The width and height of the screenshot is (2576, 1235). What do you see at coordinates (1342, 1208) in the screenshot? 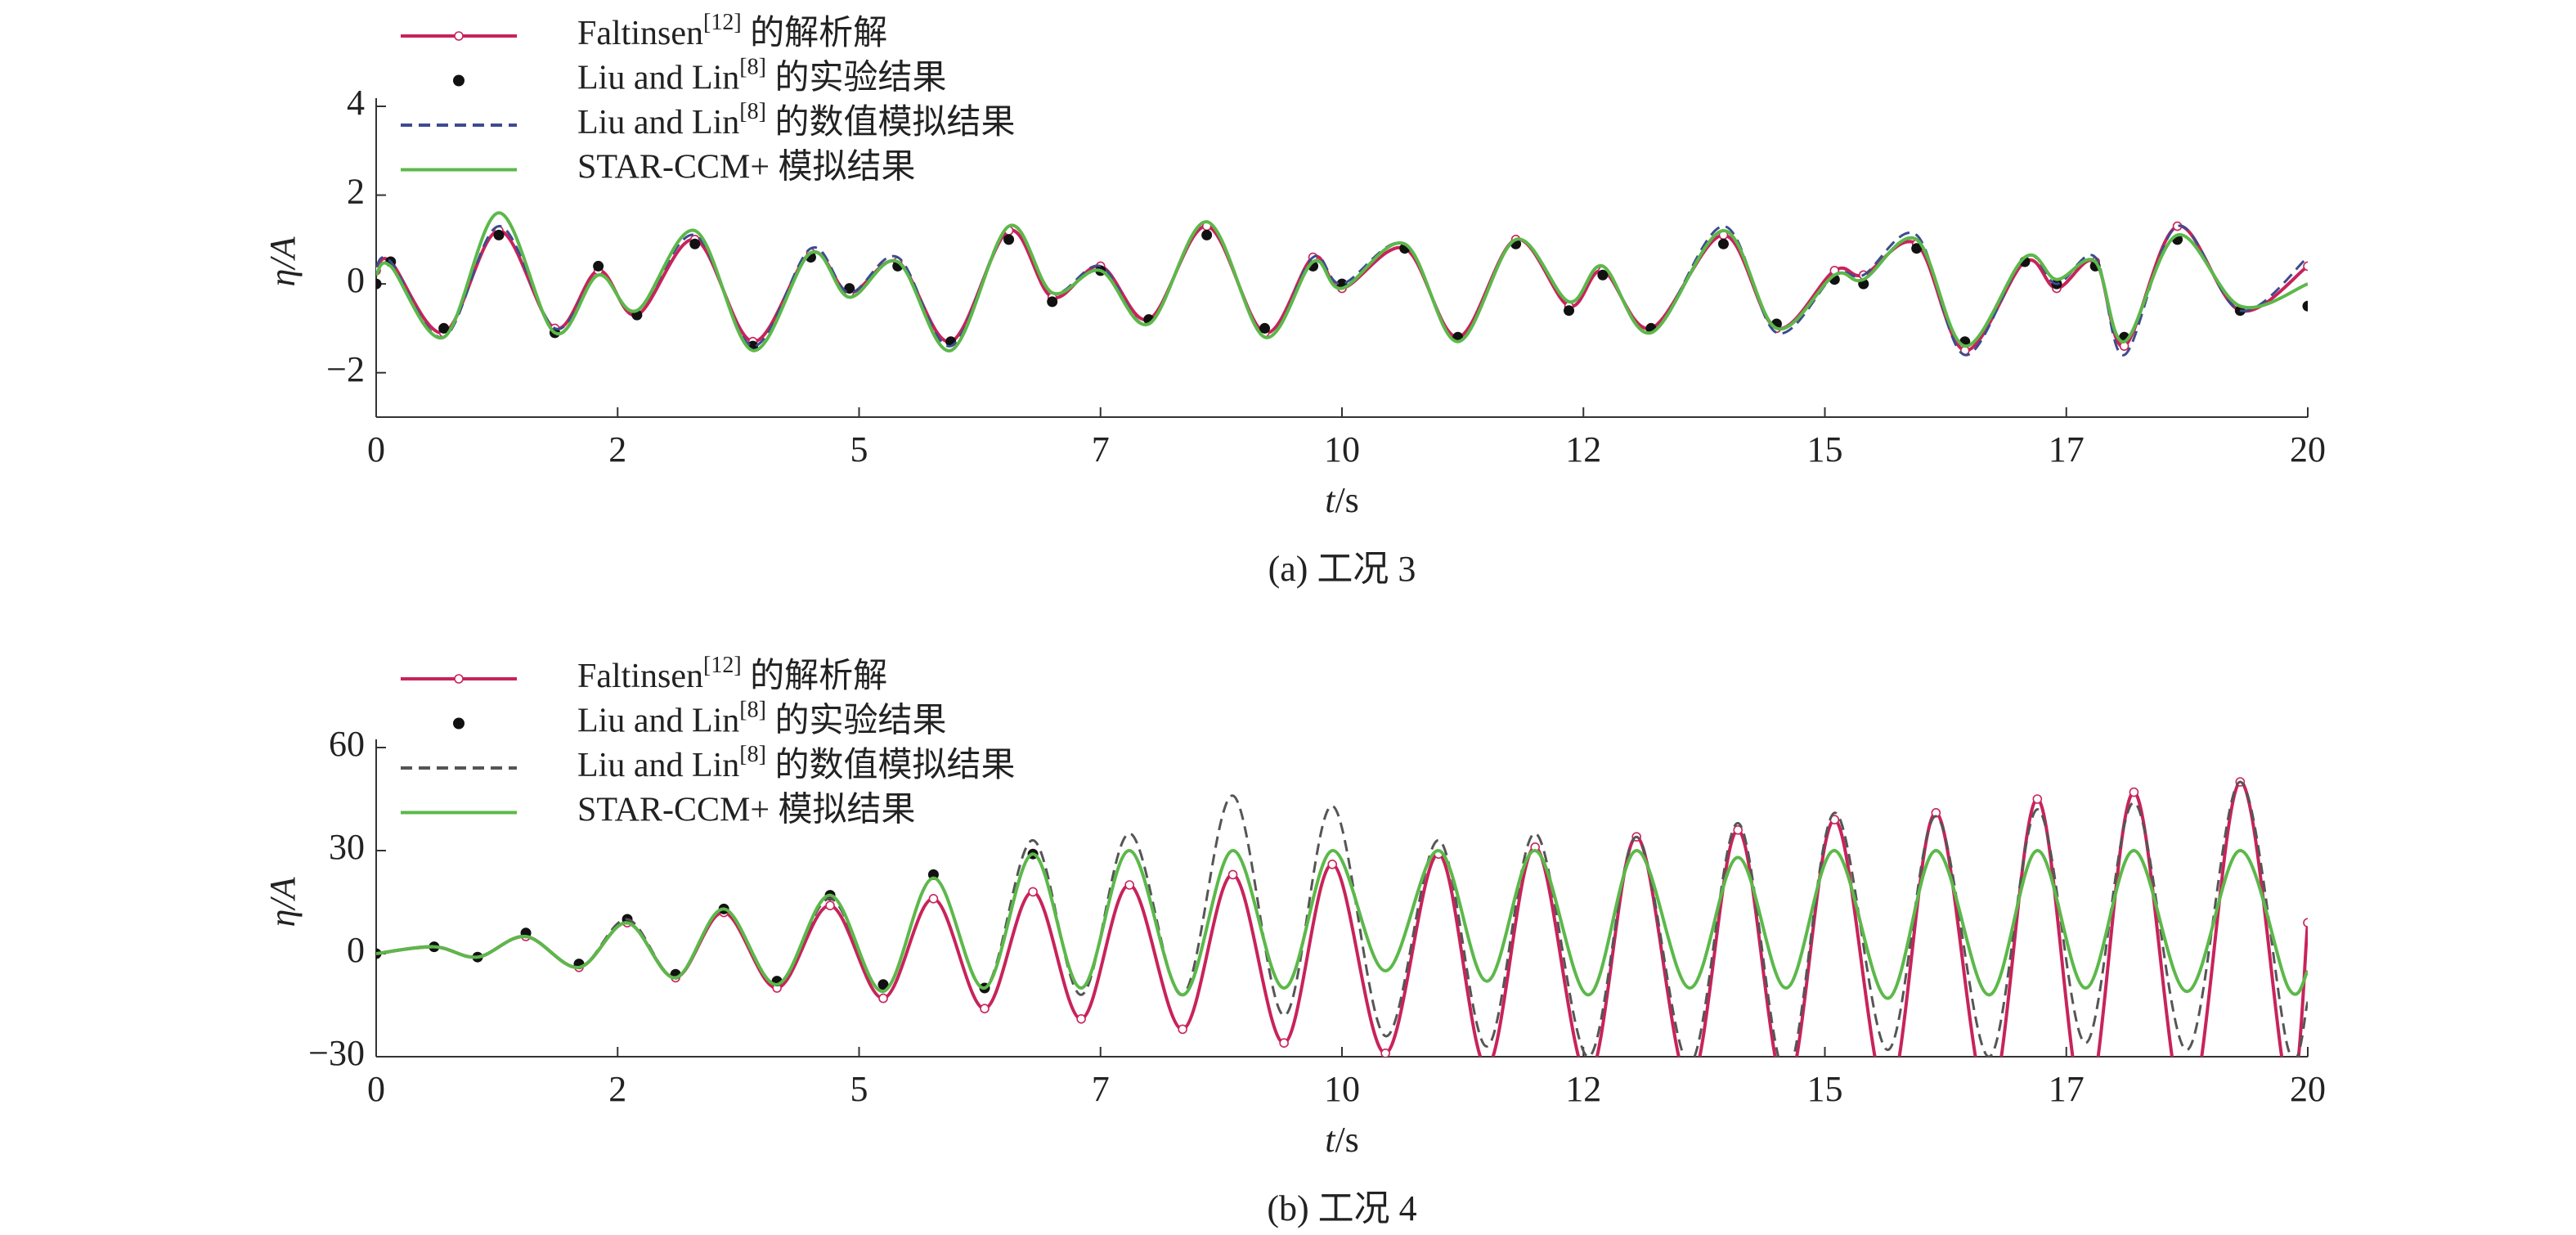
I see `caption: (b) 工况 4` at bounding box center [1342, 1208].